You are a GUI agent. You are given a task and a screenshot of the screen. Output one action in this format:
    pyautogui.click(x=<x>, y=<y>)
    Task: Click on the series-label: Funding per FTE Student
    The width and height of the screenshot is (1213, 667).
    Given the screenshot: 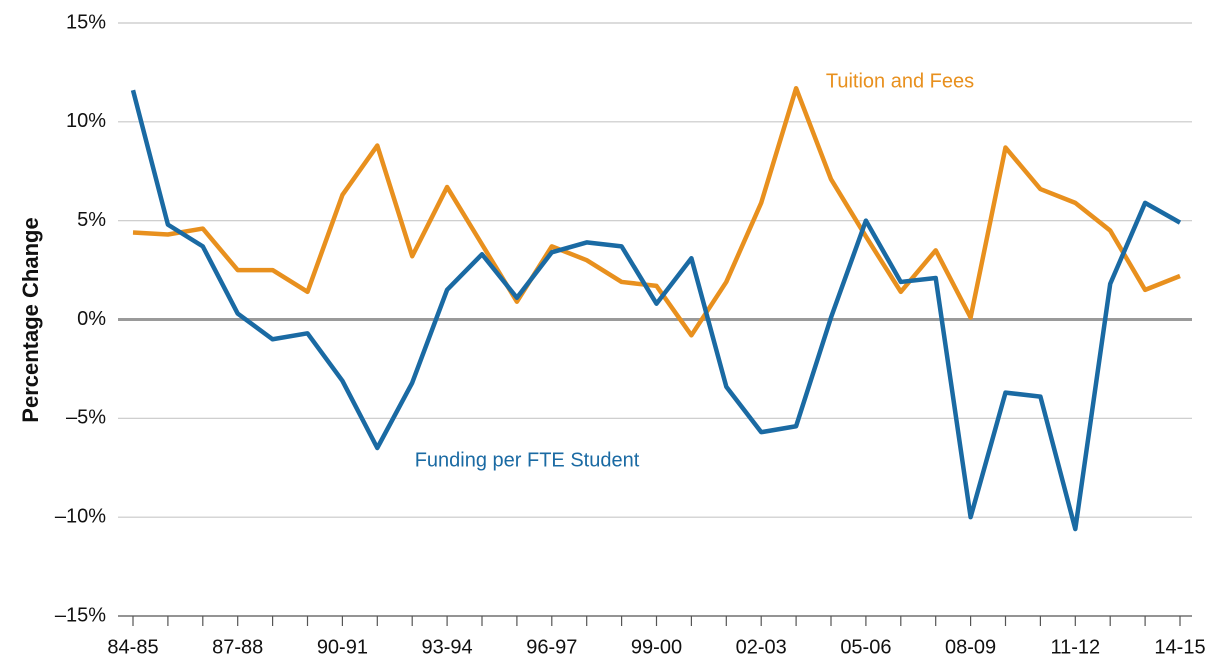 What is the action you would take?
    pyautogui.click(x=527, y=460)
    